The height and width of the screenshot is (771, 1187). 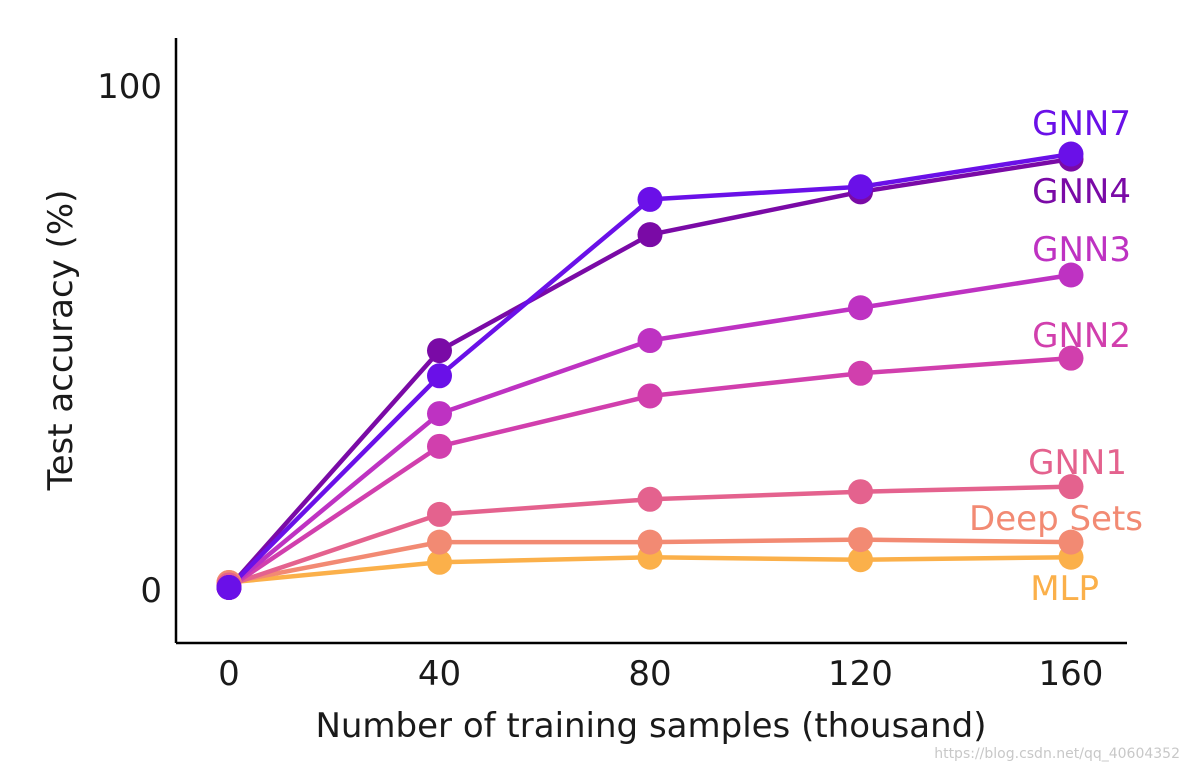 What do you see at coordinates (1081, 124) in the screenshot?
I see `series-label-gnn7: GNN7` at bounding box center [1081, 124].